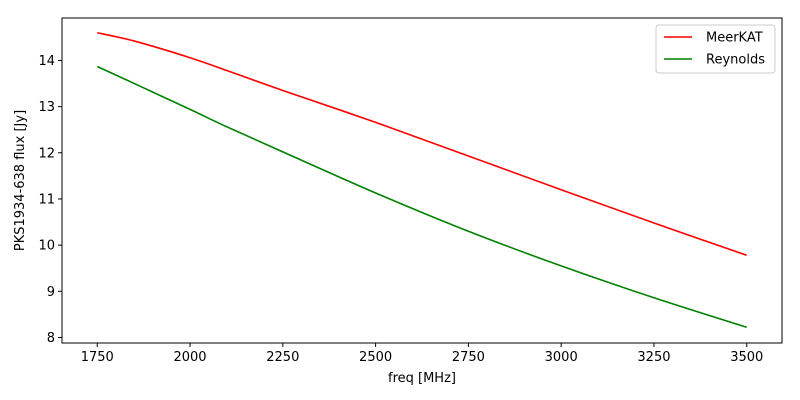 This screenshot has width=800, height=400. I want to click on x-axis-label: freq [MHz], so click(422, 378).